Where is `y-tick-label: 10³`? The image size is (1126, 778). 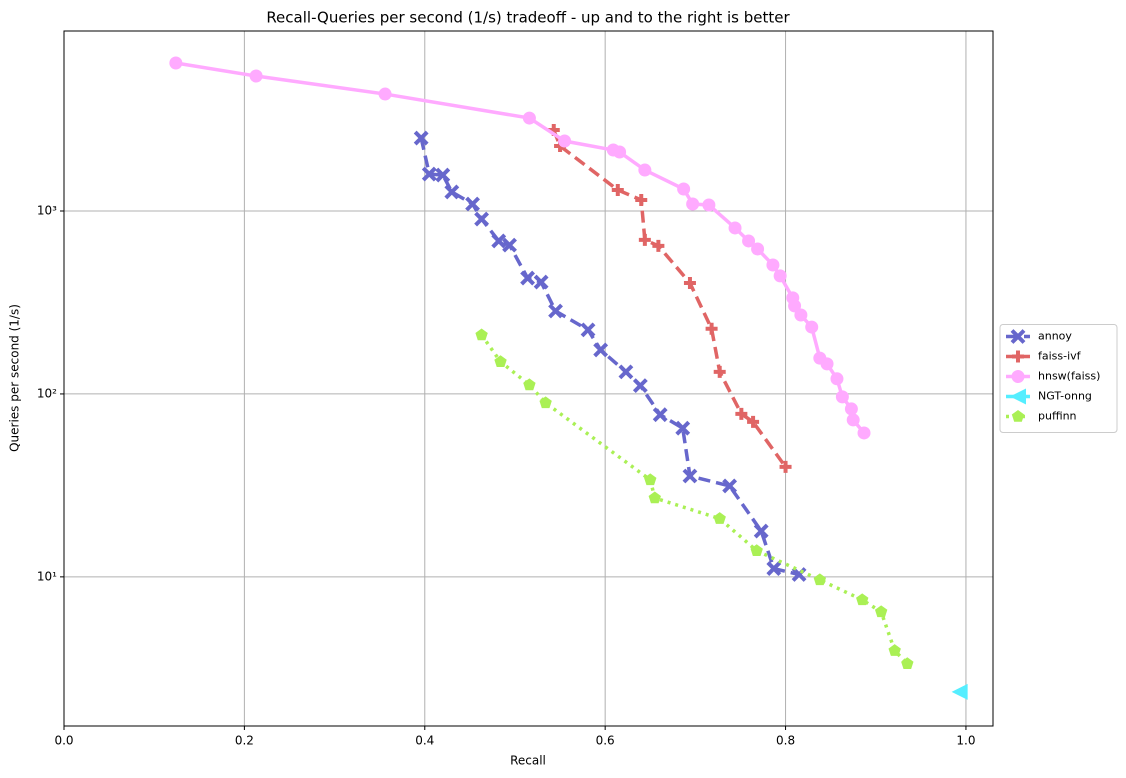
y-tick-label: 10³ is located at coordinates (47, 211).